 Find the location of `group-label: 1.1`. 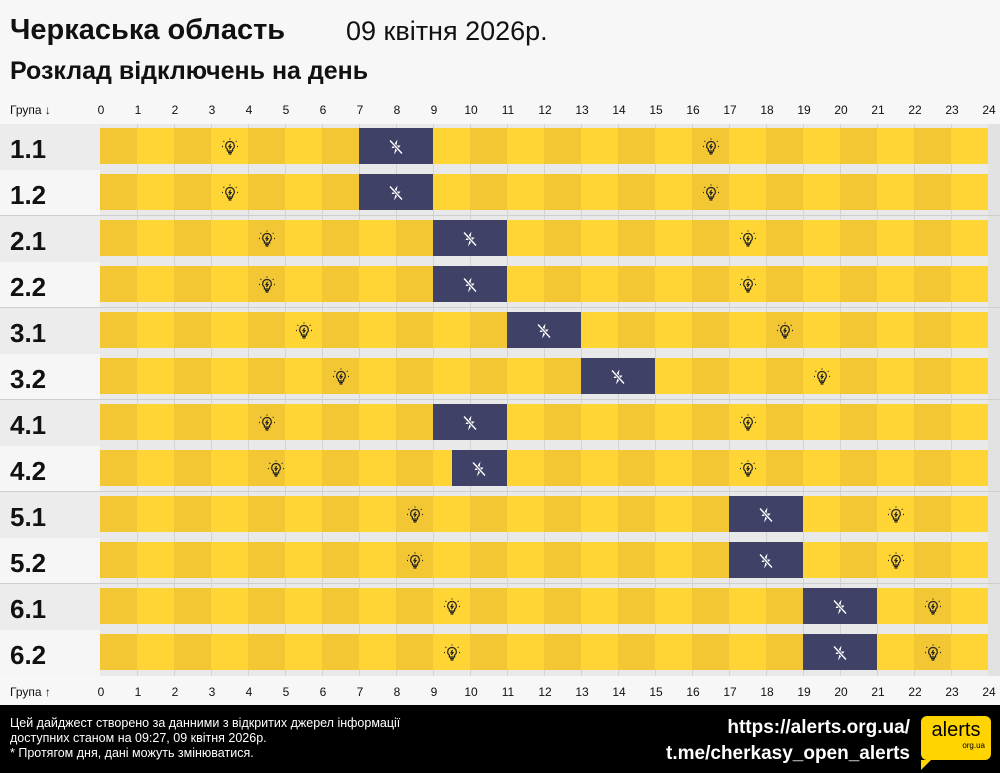

group-label: 1.1 is located at coordinates (50, 147).